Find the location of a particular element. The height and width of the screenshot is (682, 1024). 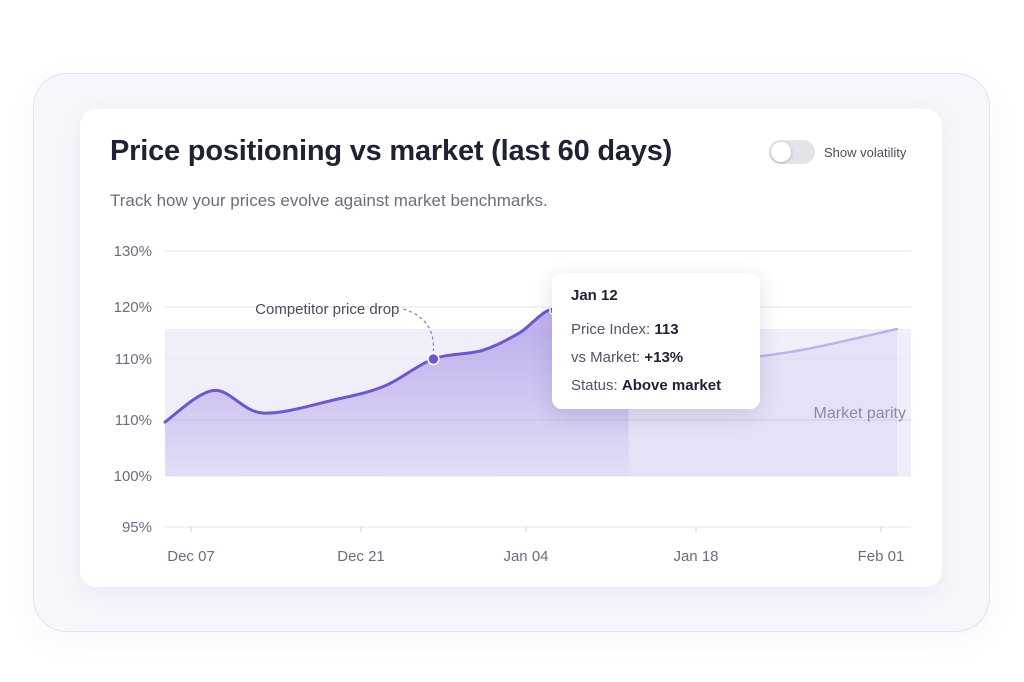

y-tick-label: 95% is located at coordinates (137, 527).